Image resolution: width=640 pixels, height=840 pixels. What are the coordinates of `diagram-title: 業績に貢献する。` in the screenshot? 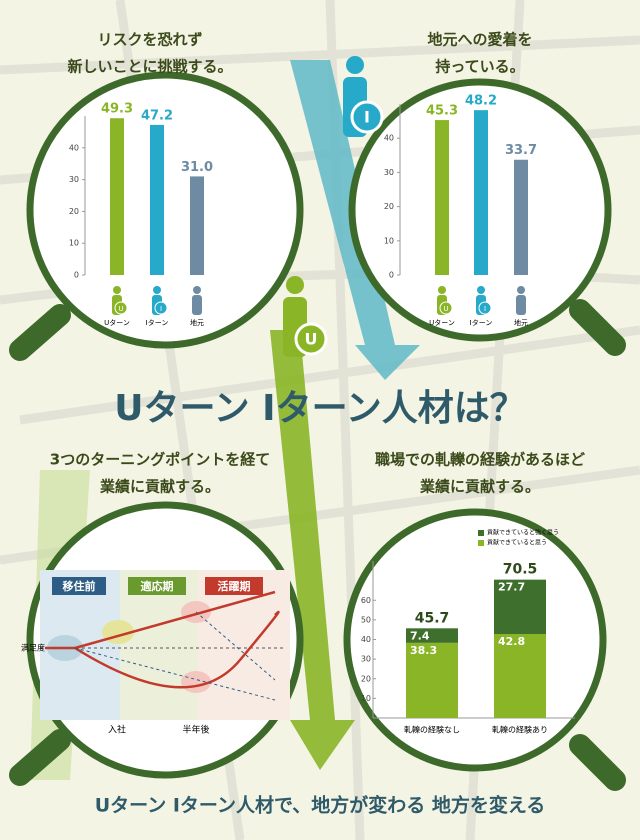 It's located at (159, 487).